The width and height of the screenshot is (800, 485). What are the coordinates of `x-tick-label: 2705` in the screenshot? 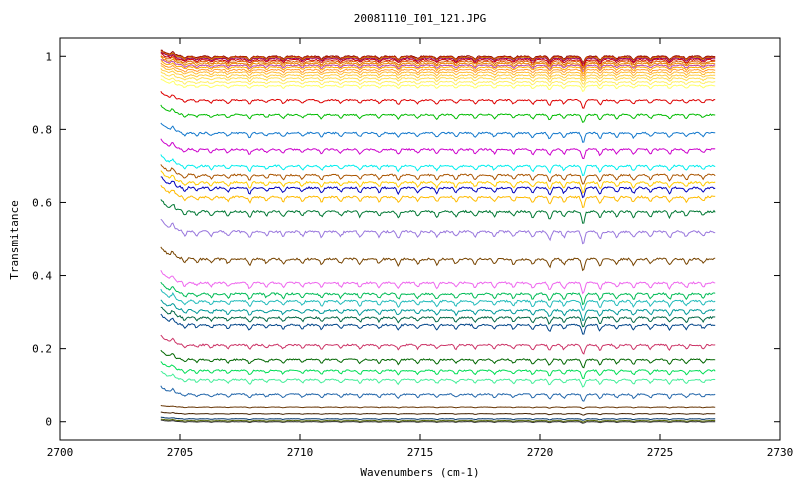 It's located at (180, 452).